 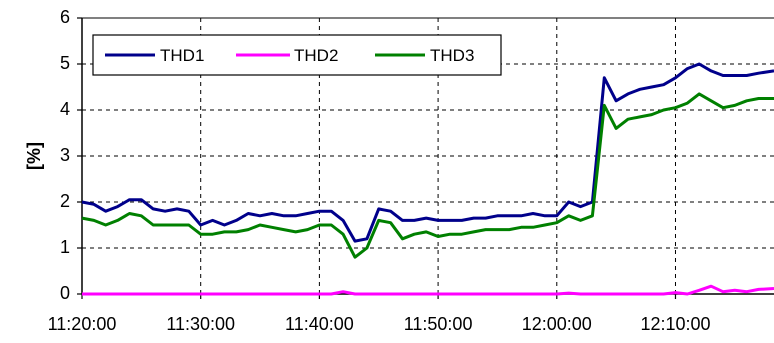 What do you see at coordinates (319, 324) in the screenshot?
I see `x-tick-label: 11:40:00` at bounding box center [319, 324].